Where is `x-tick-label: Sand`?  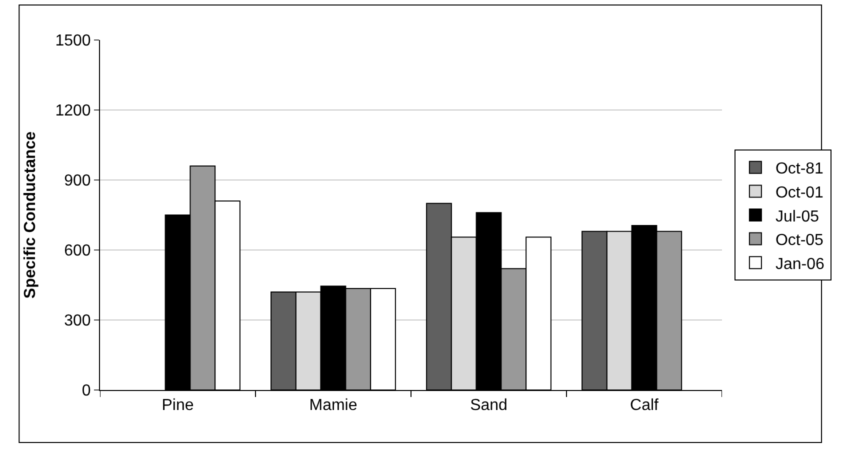 x-tick-label: Sand is located at coordinates (489, 405).